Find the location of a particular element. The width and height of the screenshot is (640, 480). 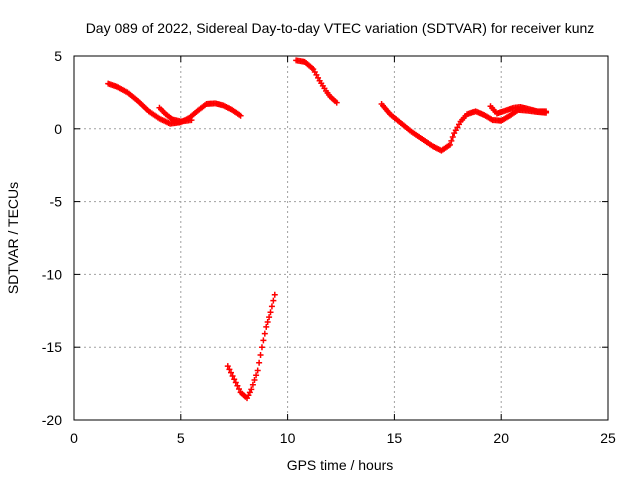

x-tick-label: 5 is located at coordinates (181, 438).